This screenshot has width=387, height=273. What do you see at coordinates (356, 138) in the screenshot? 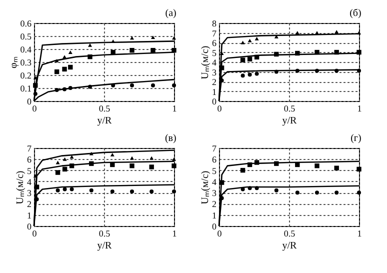
I see `chart-title: (г)` at bounding box center [356, 138].